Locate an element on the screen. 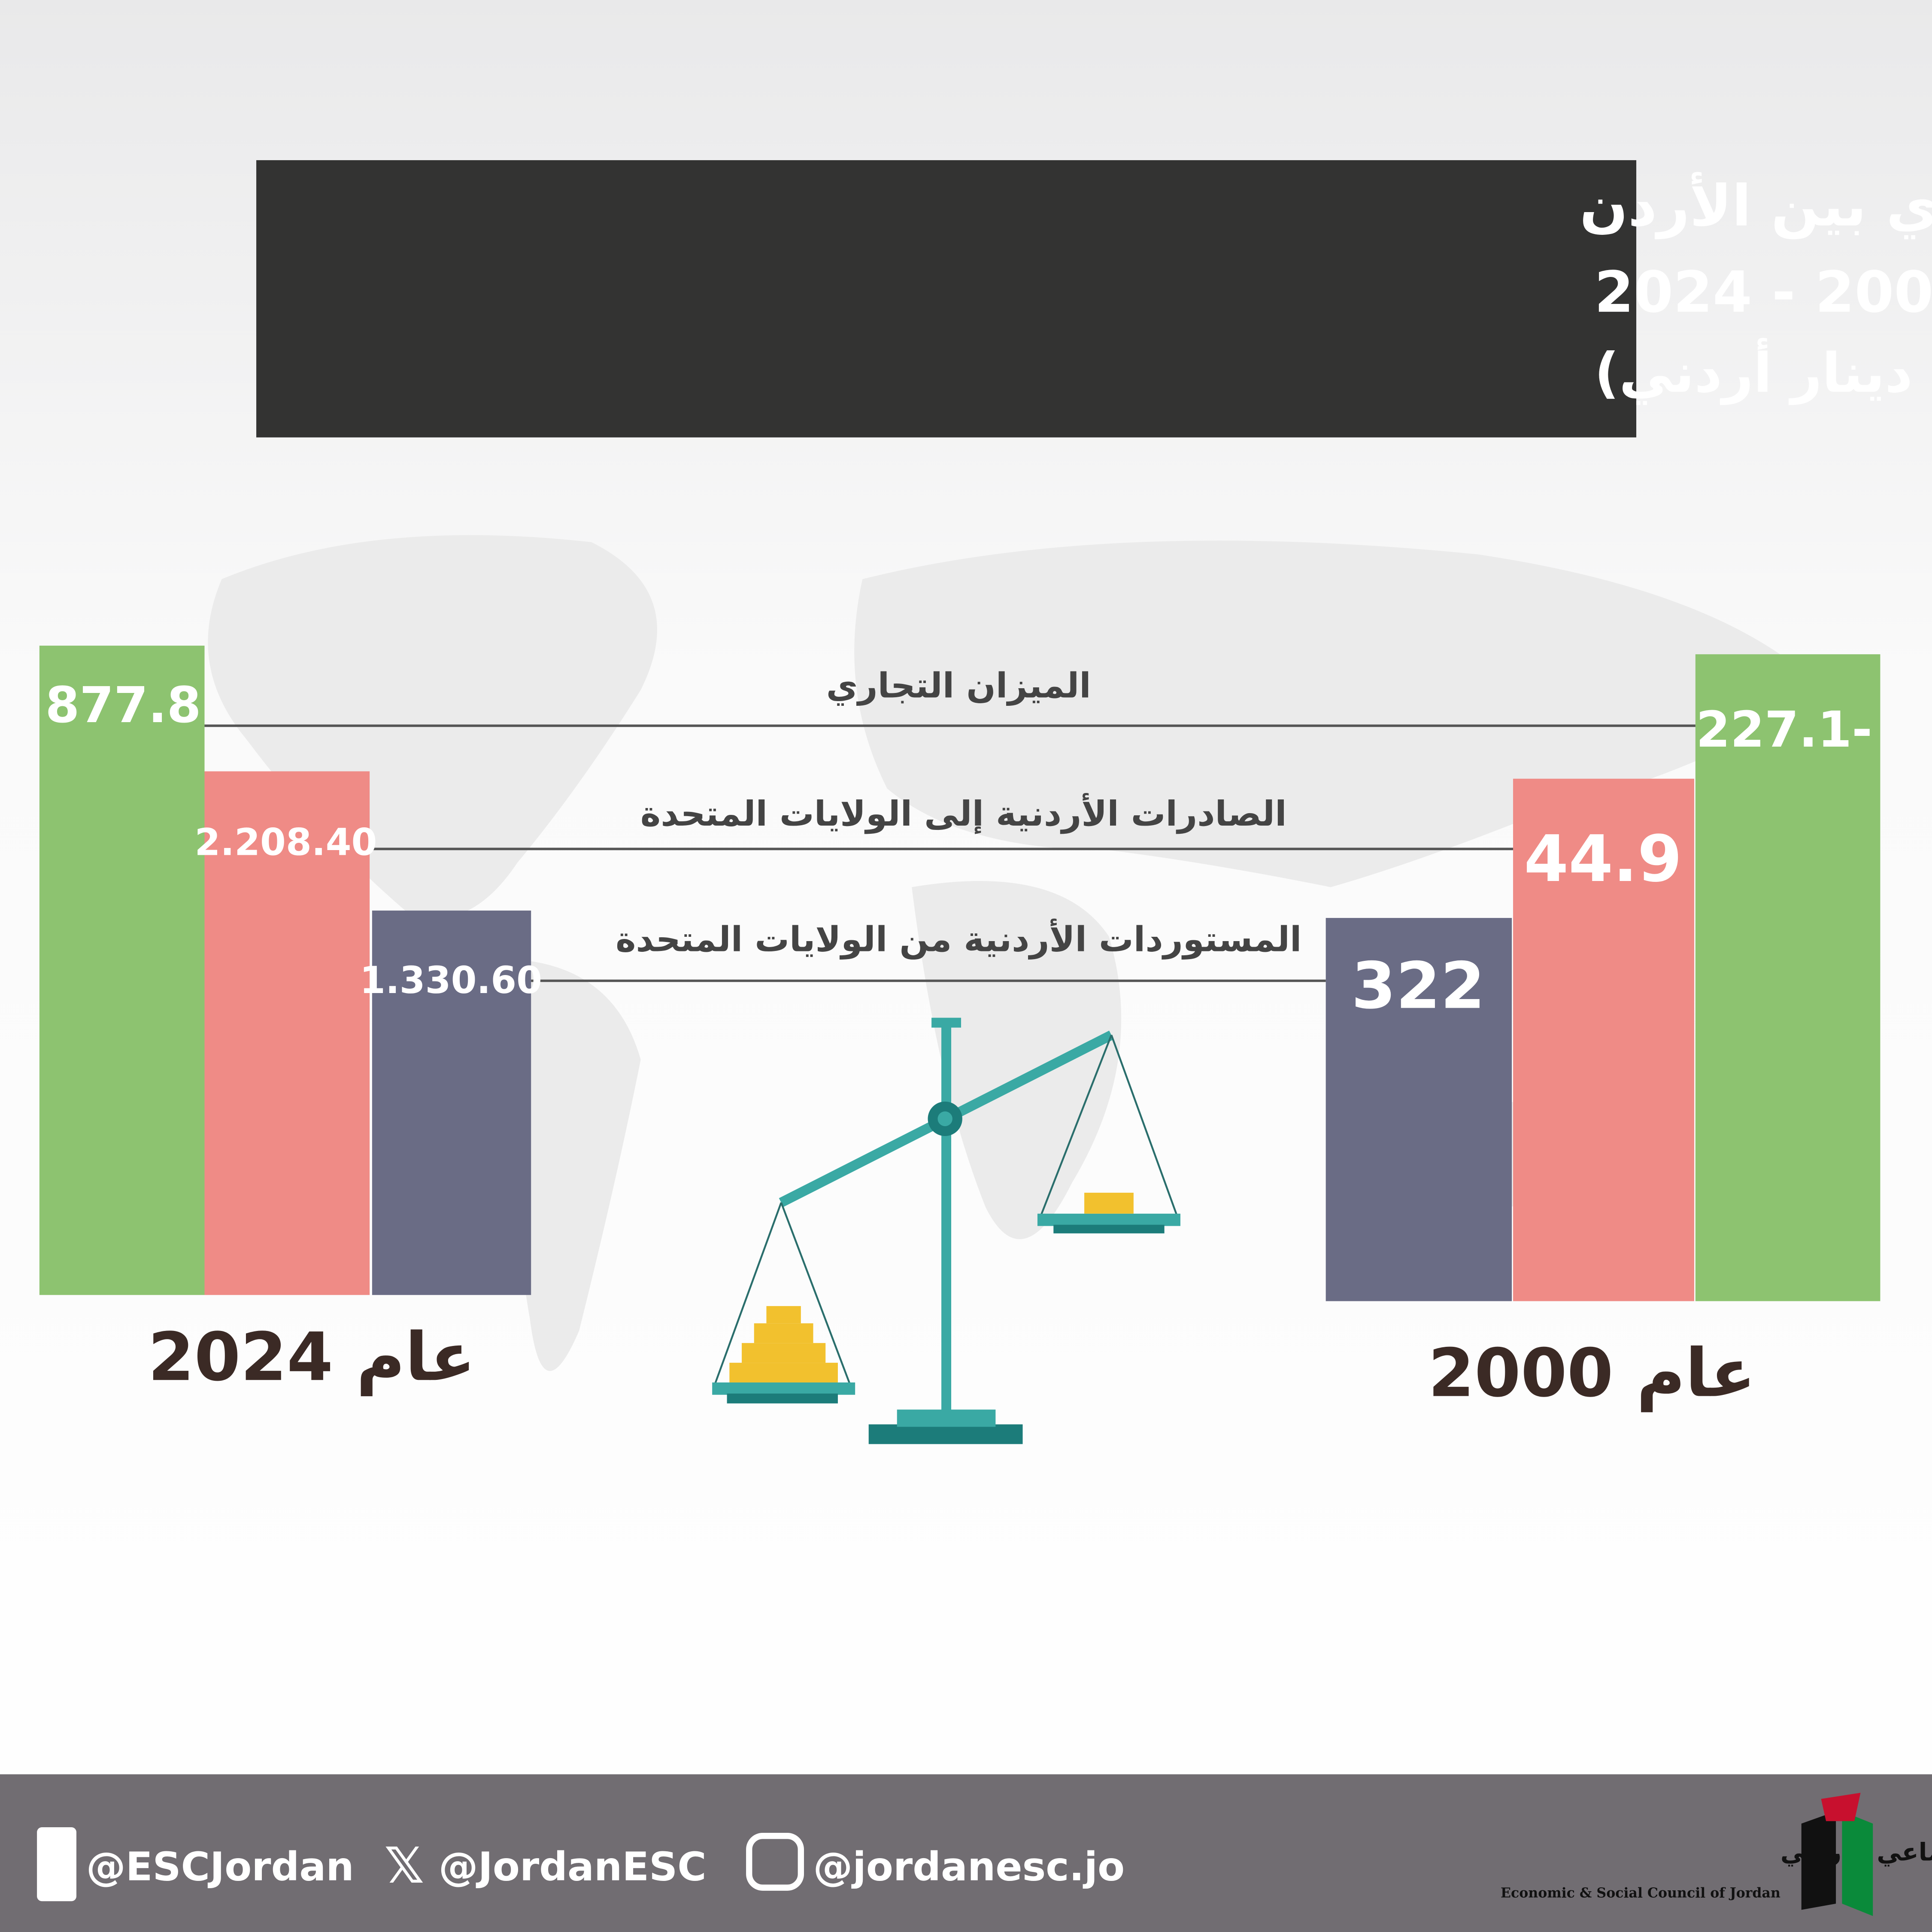 Image resolution: width=1932 pixels, height=1932 pixels. title-box is located at coordinates (946, 298).